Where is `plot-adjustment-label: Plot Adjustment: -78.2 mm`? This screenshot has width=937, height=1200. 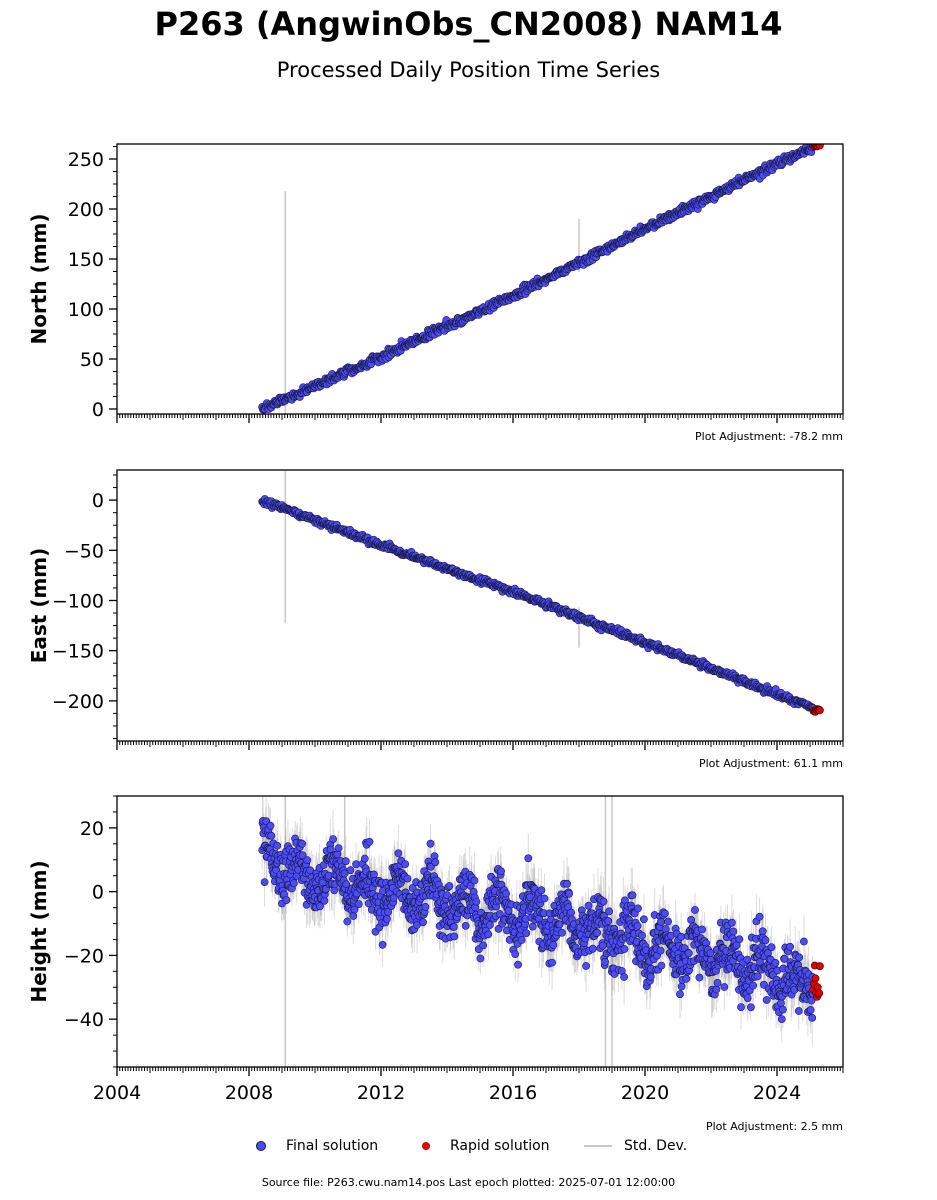
plot-adjustment-label: Plot Adjustment: -78.2 mm is located at coordinates (769, 436).